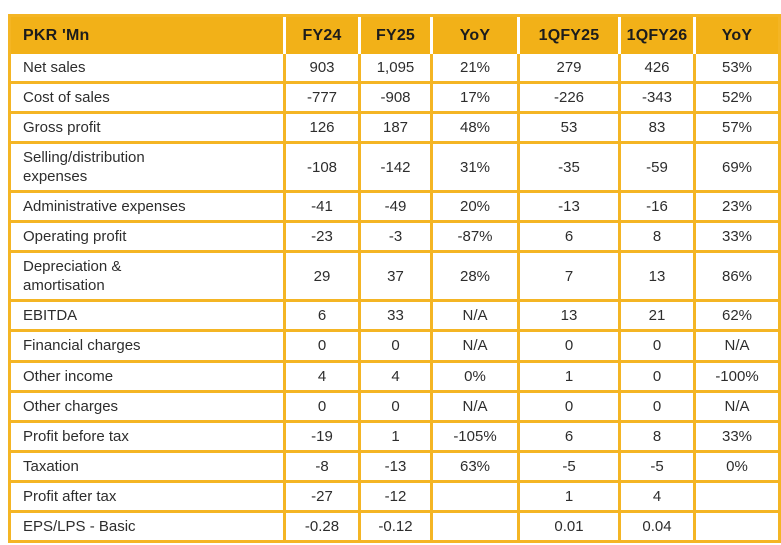 The width and height of the screenshot is (781, 545). Describe the element at coordinates (397, 524) in the screenshot. I see `cell-value: -0.12` at that location.